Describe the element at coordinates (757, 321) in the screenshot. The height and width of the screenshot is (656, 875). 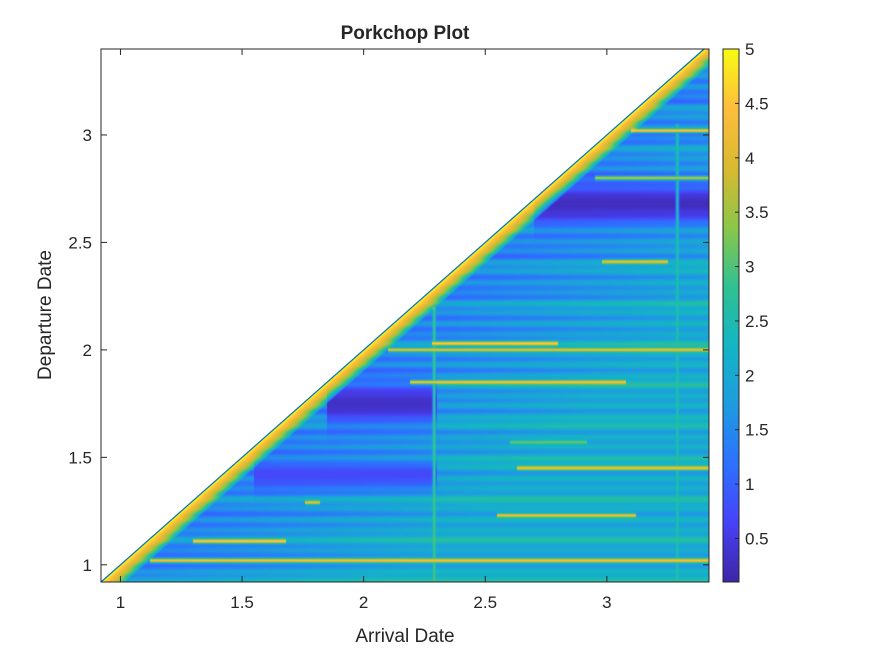
I see `colorbar-tick-label: 2.5` at that location.